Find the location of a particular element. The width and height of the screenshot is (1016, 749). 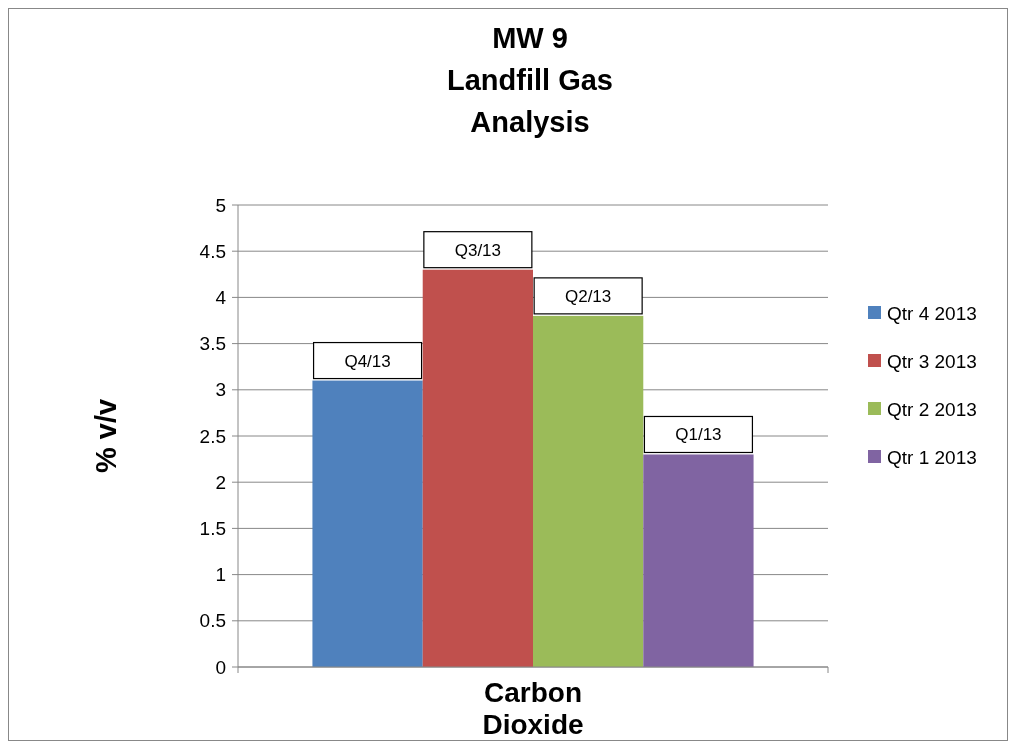

y-tick-label: 3.5 is located at coordinates (212, 344).